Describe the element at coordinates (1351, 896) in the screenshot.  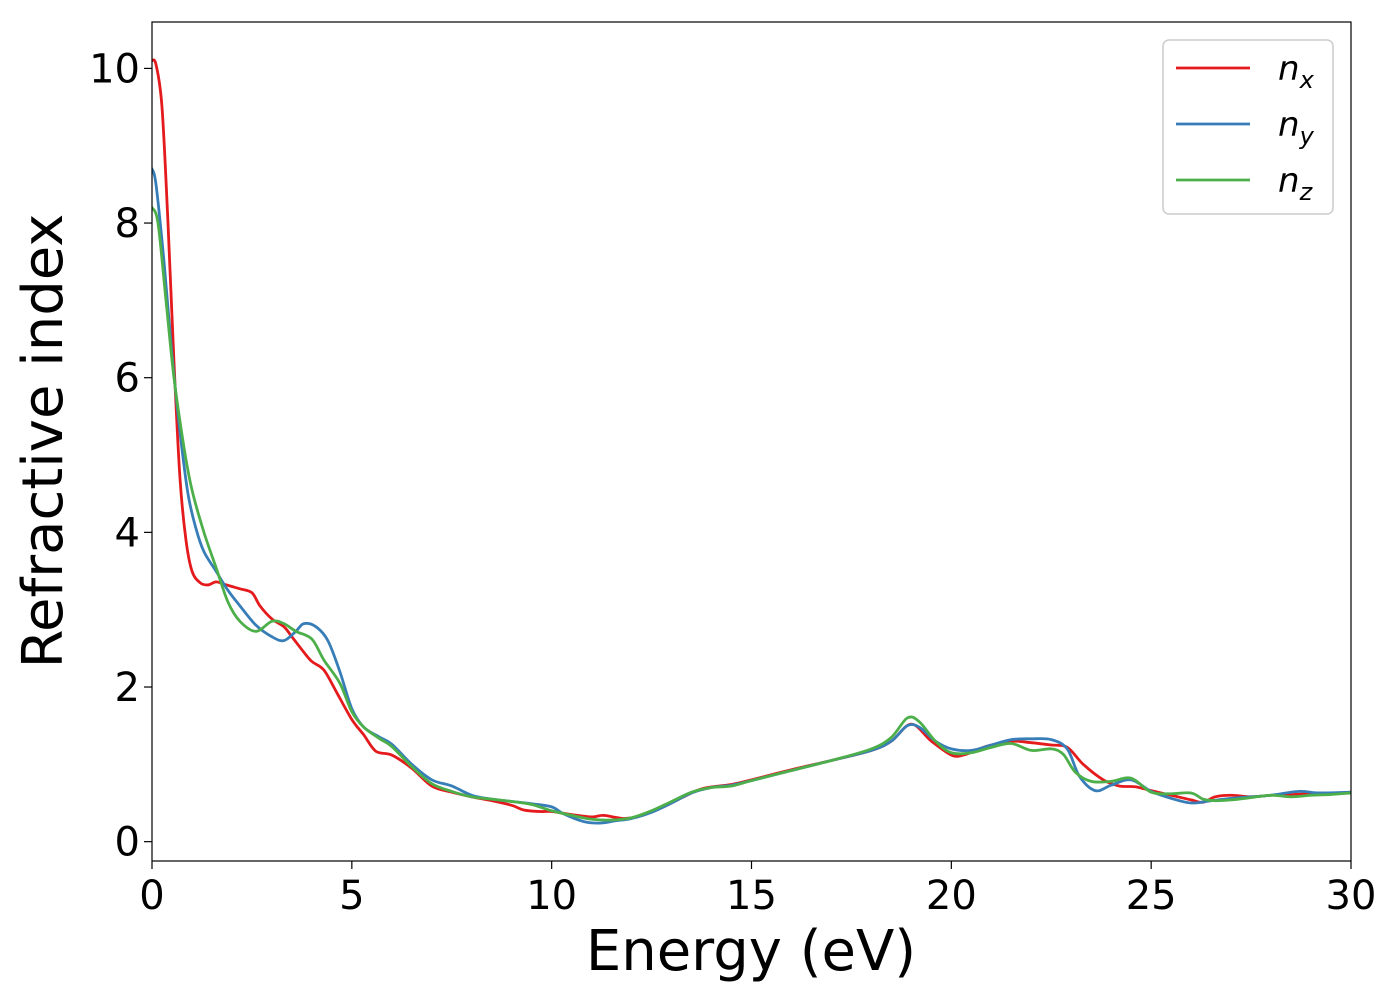
I see `x-tick-label: 30` at that location.